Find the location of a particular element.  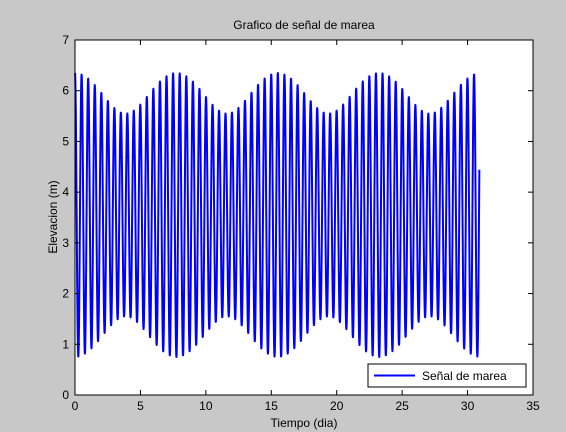

legend-box is located at coordinates (447, 375).